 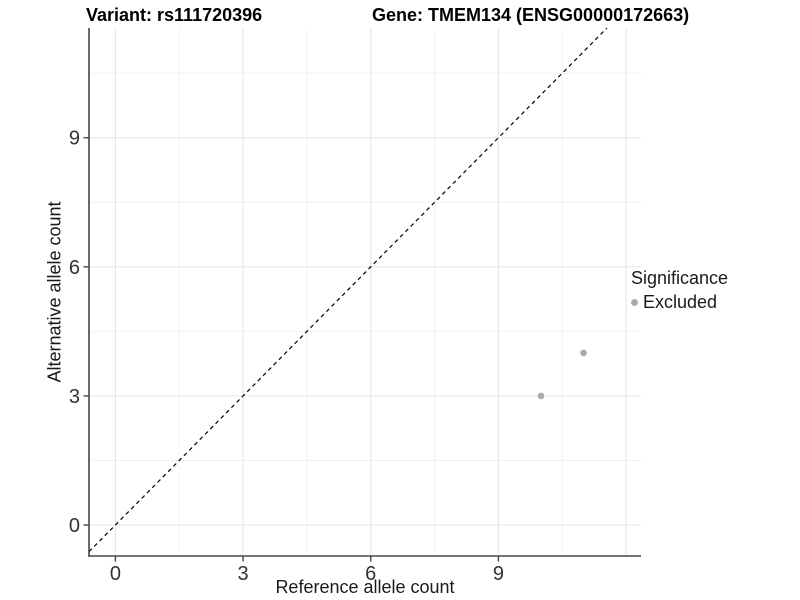 What do you see at coordinates (370, 574) in the screenshot?
I see `x-tick-label: 6` at bounding box center [370, 574].